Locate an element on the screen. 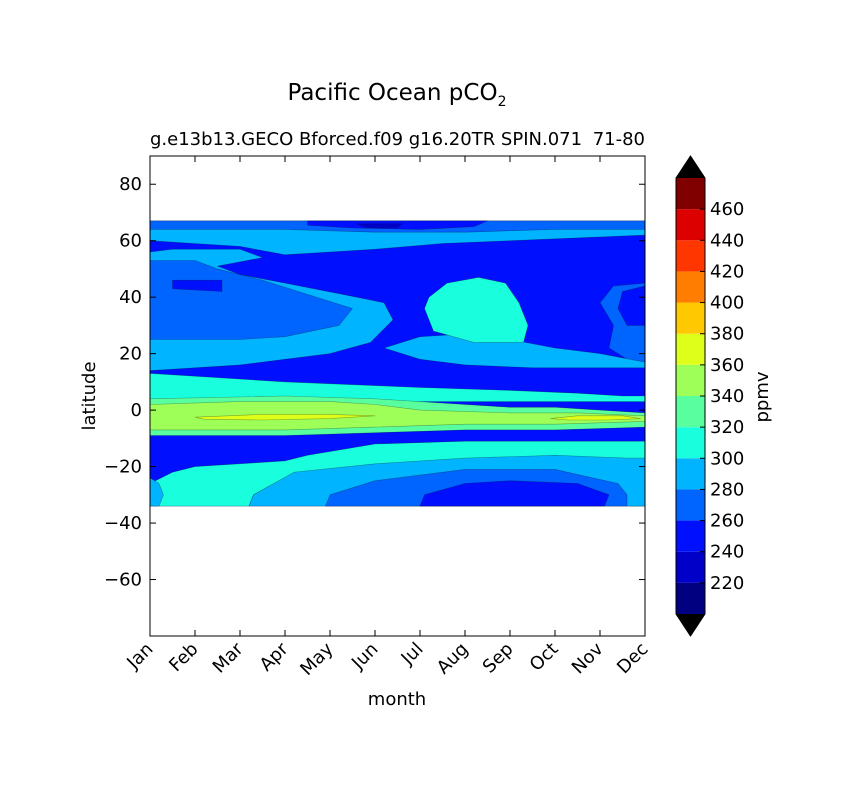 This screenshot has width=851, height=788. chart-subtitle-right: 71-80 is located at coordinates (619, 139).